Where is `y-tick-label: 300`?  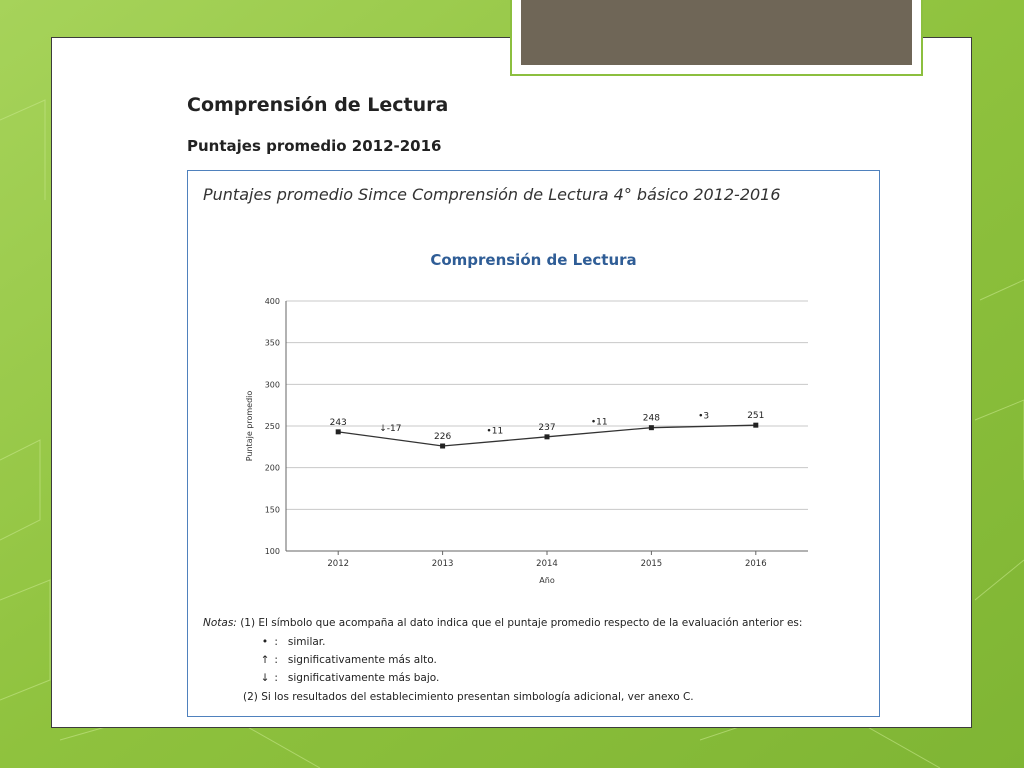
y-tick-label: 300 is located at coordinates (272, 384).